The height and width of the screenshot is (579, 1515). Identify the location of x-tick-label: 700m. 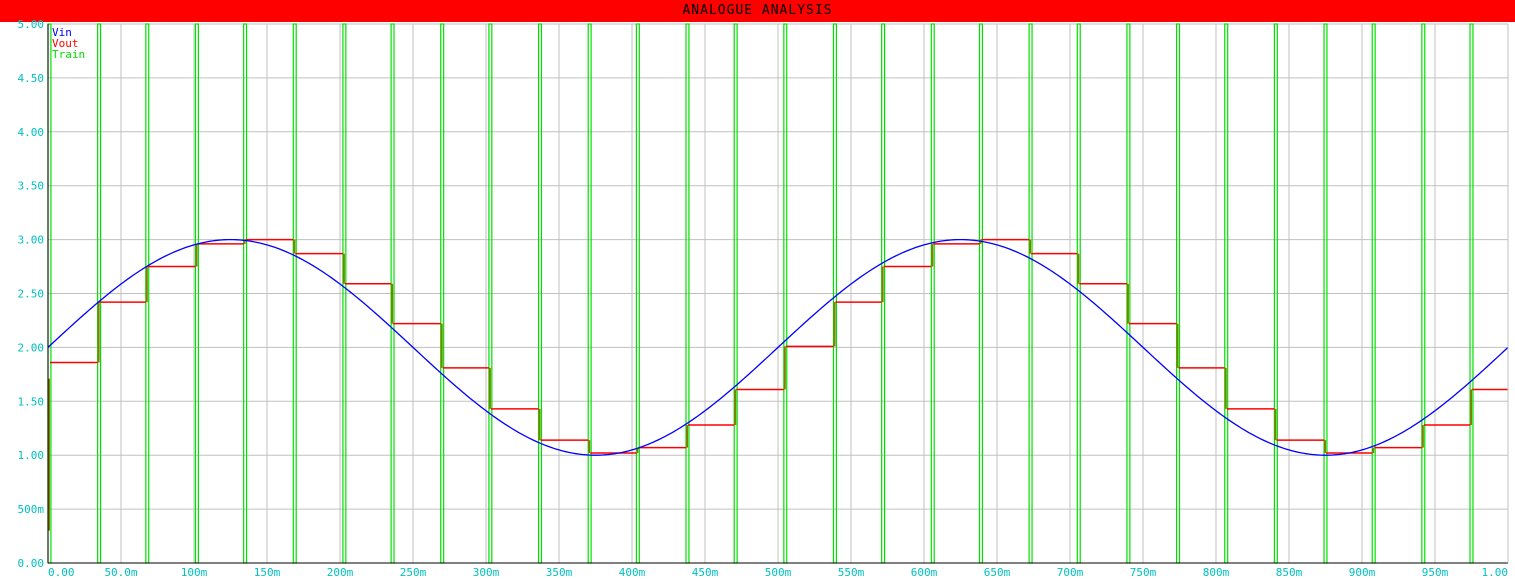
(1070, 572).